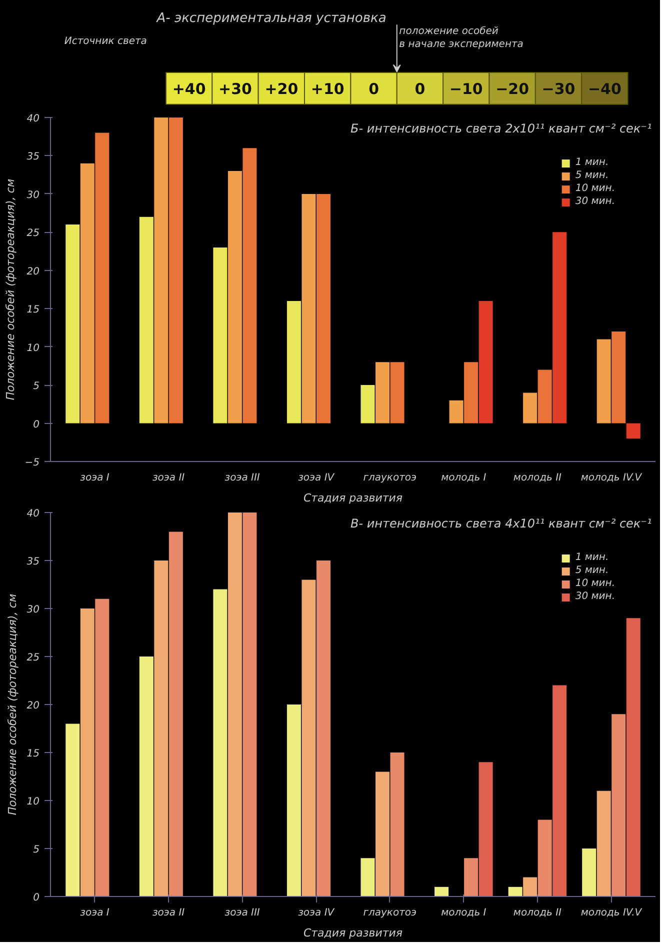  Describe the element at coordinates (271, 18) in the screenshot. I see `text: А- экспериментальная установка` at that location.